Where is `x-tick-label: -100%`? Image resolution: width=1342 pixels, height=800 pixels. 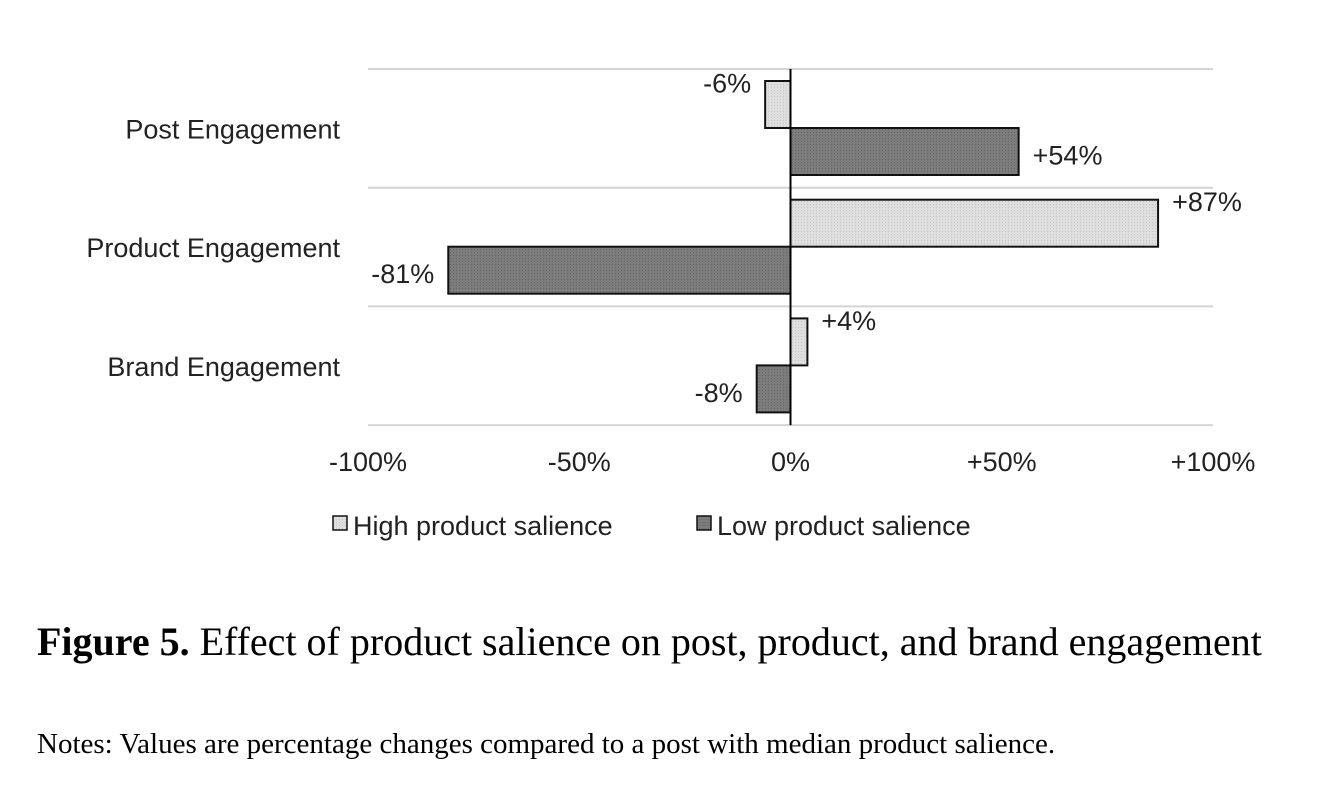
x-tick-label: -100% is located at coordinates (368, 462).